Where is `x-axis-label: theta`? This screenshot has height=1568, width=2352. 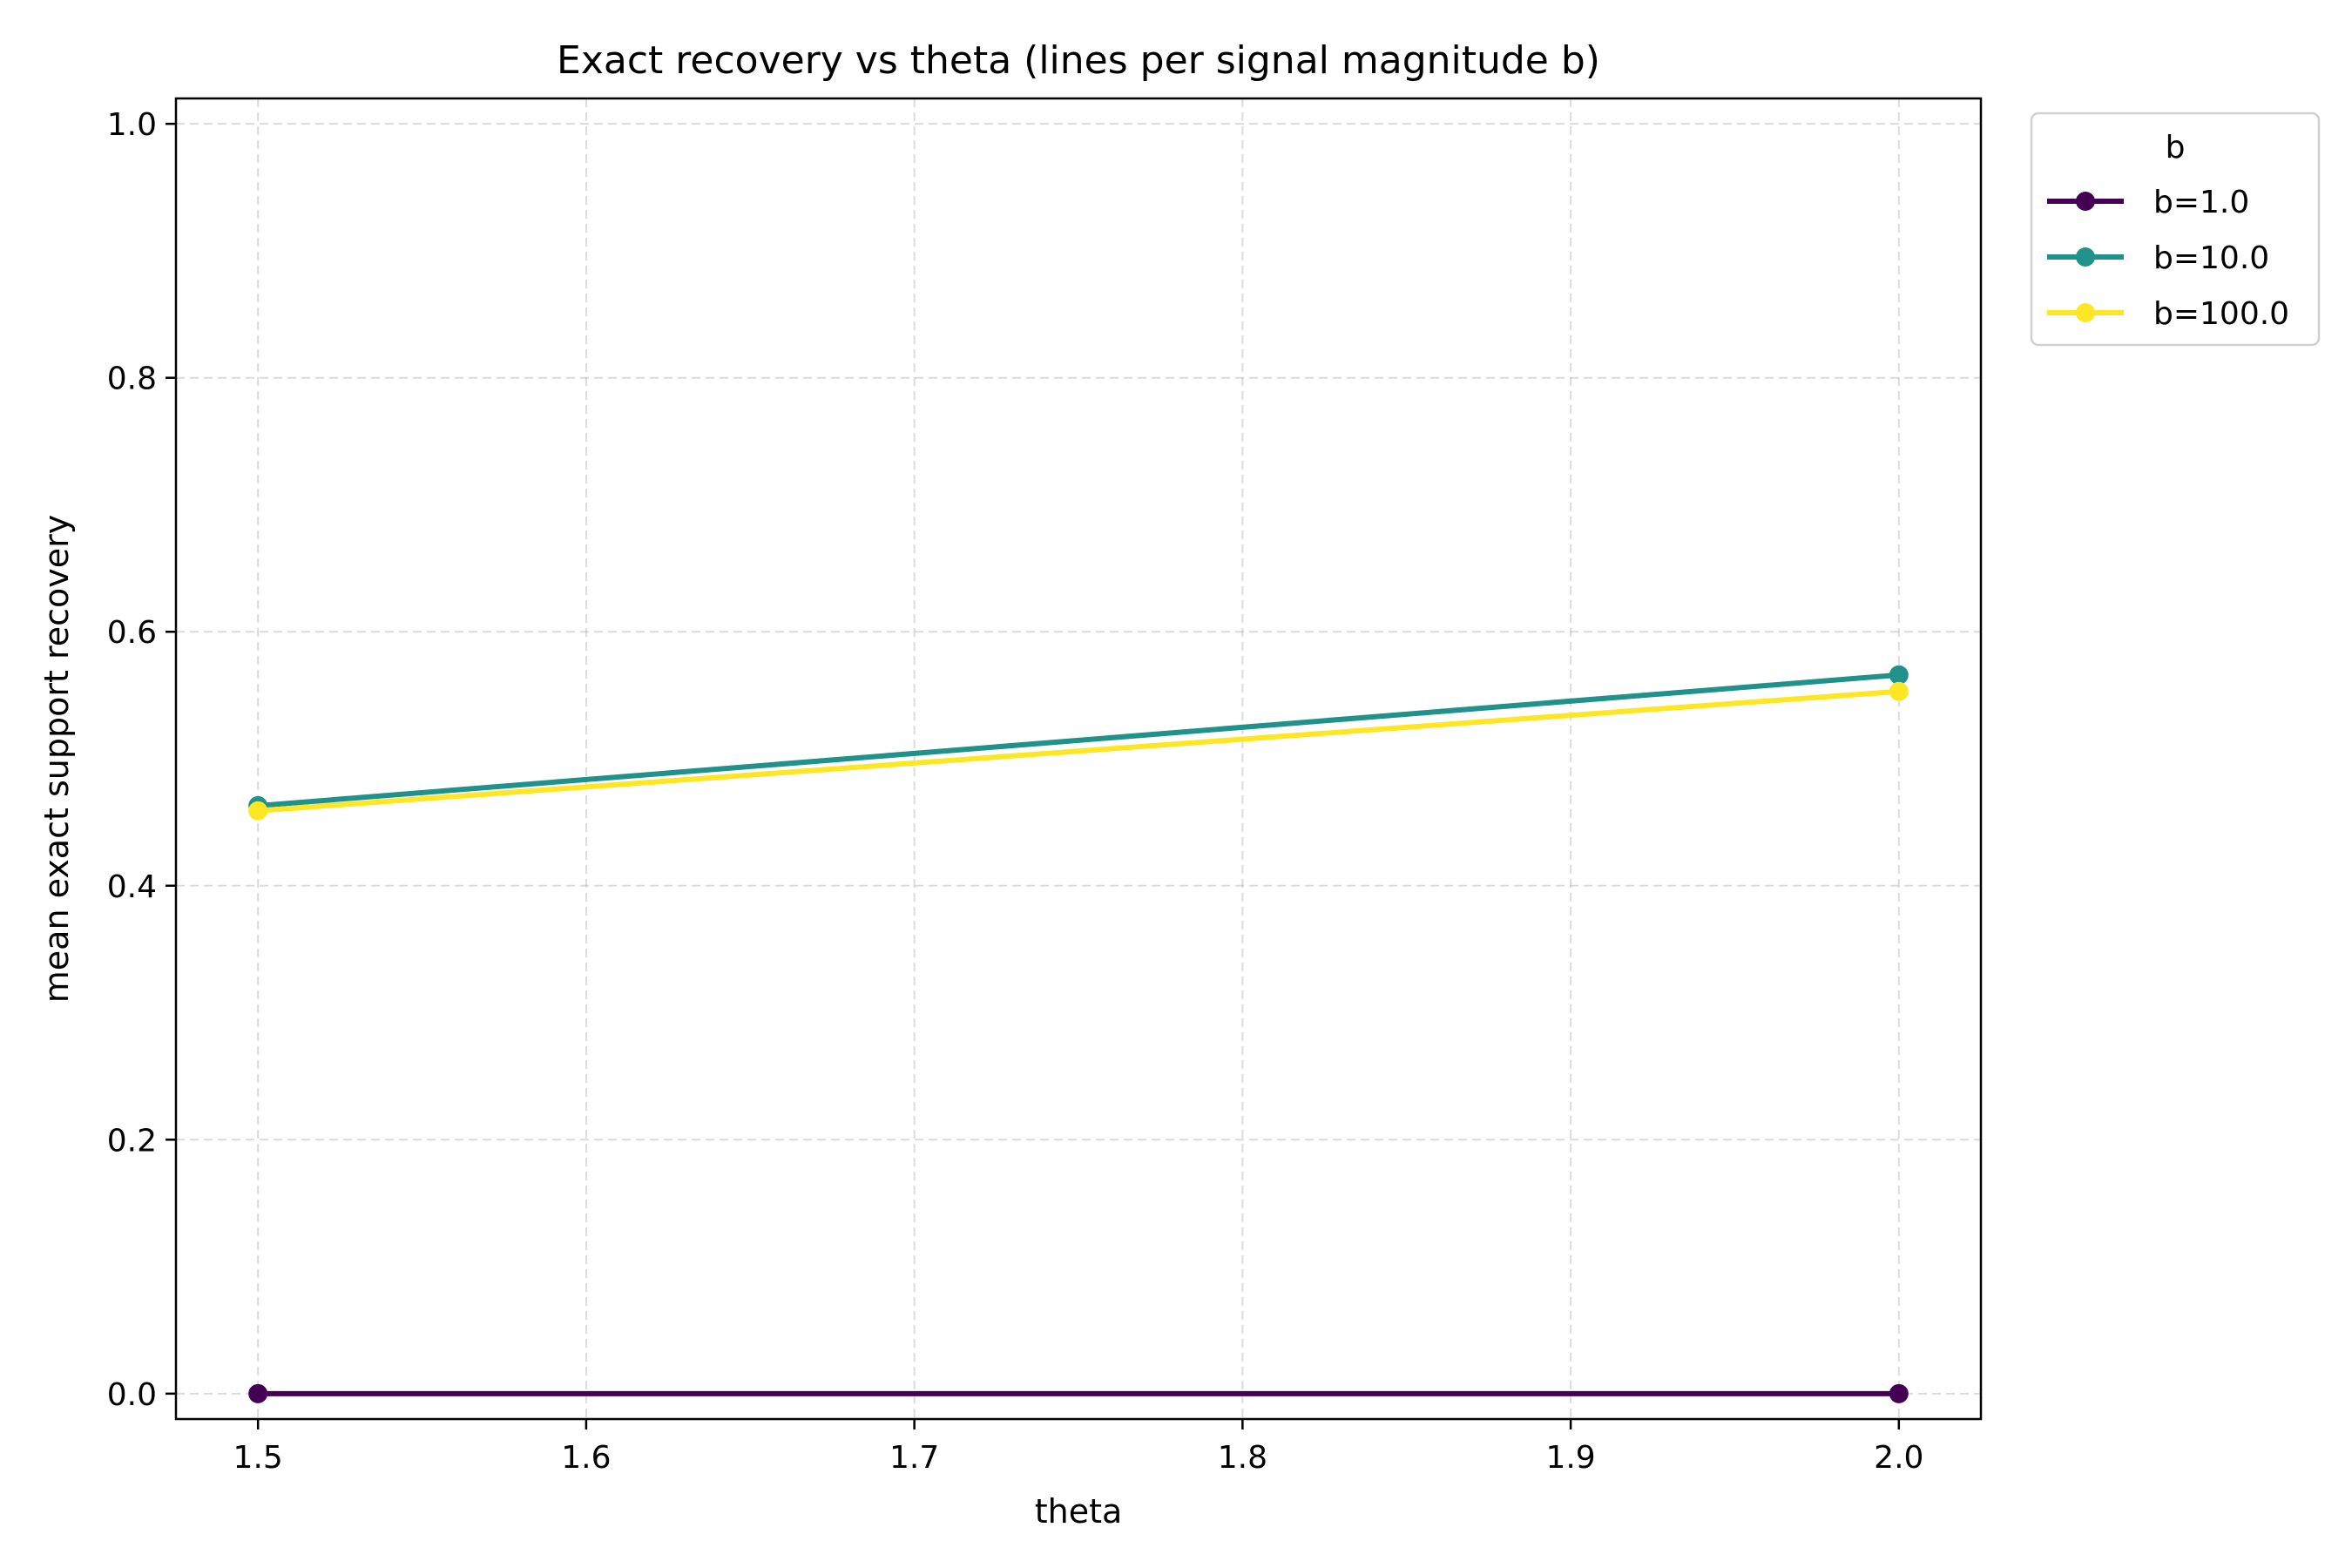 x-axis-label: theta is located at coordinates (1079, 1511).